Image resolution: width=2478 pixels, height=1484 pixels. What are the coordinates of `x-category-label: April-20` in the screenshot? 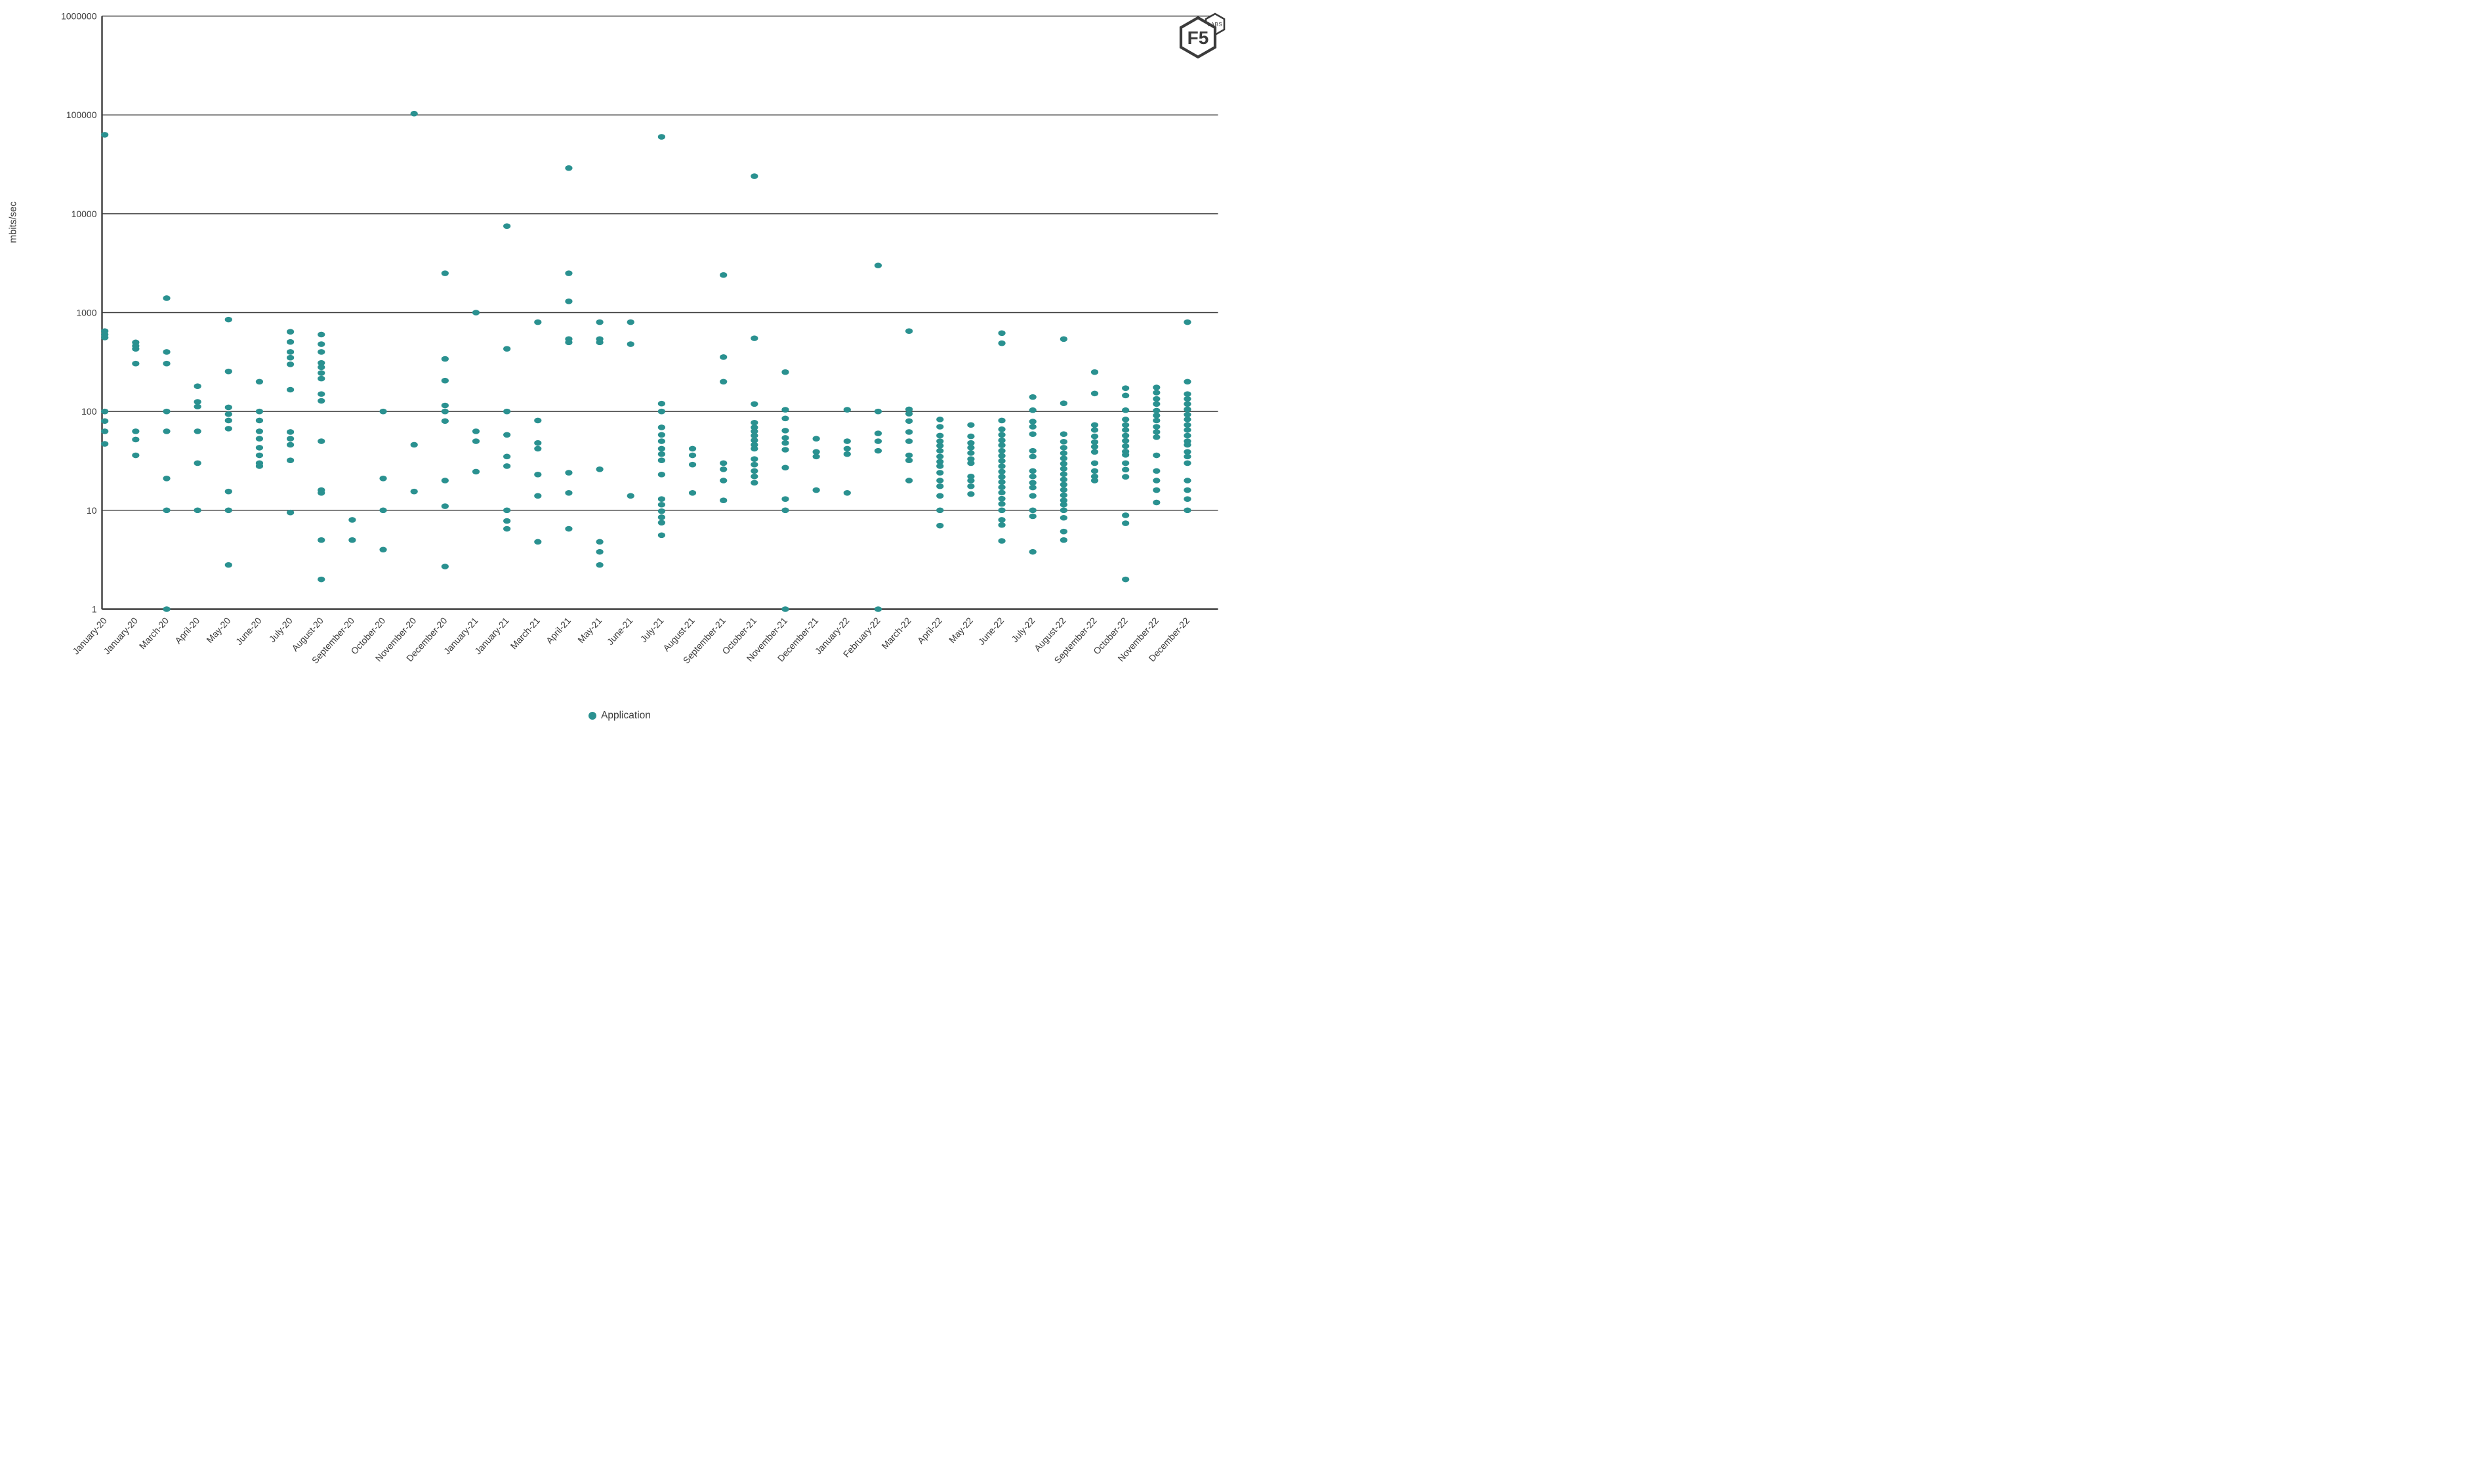 It's located at (187, 631).